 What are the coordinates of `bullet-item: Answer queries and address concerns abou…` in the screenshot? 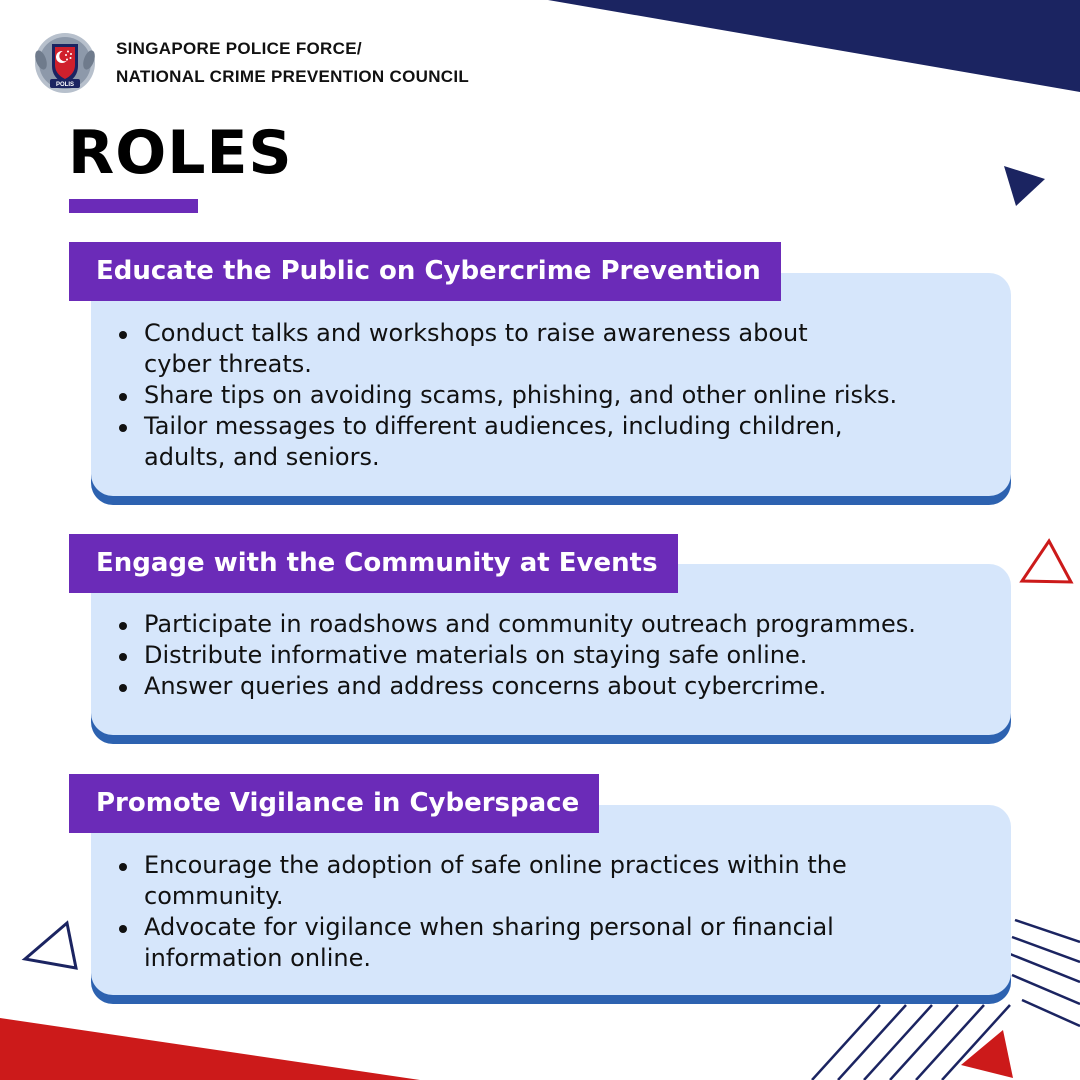 It's located at (554, 686).